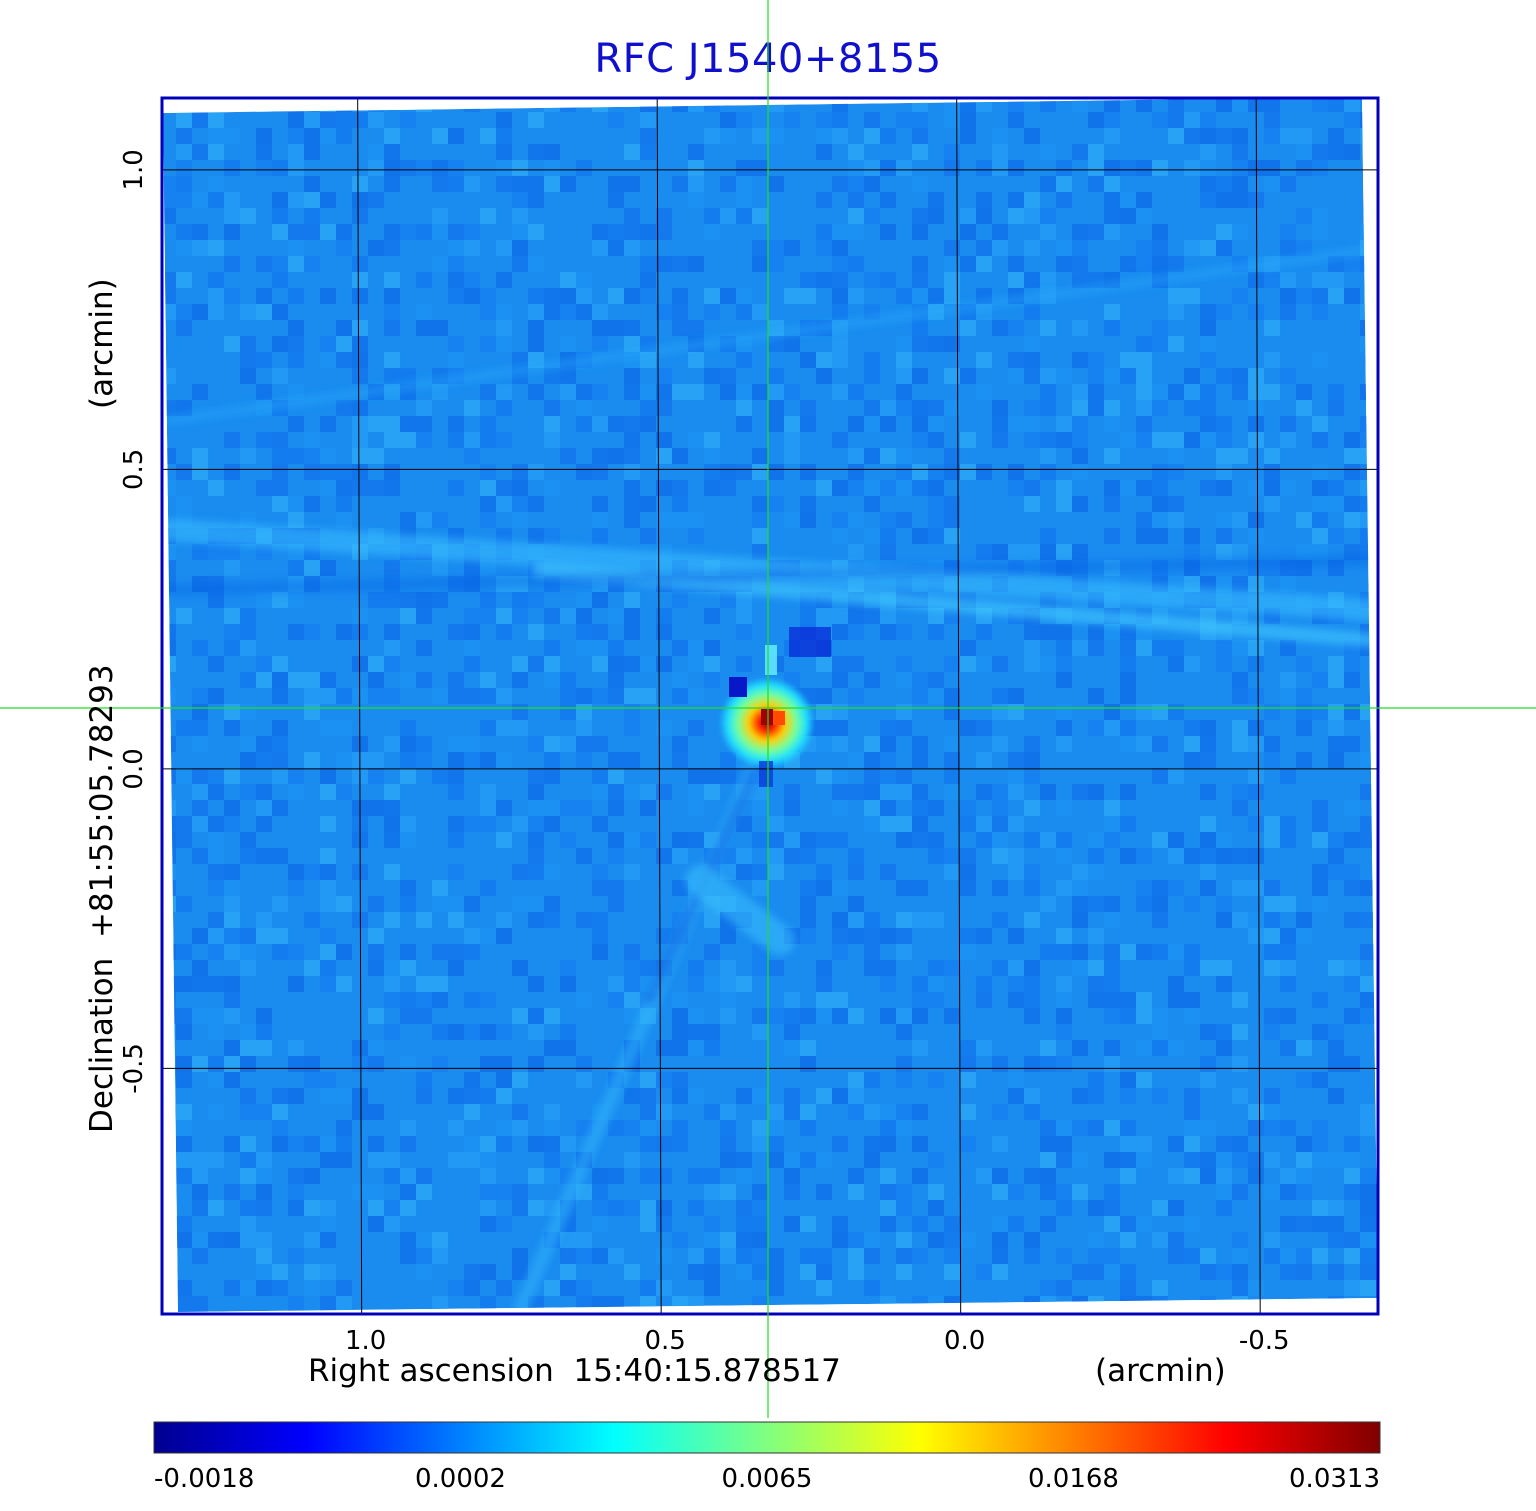 This screenshot has width=1536, height=1511. I want to click on colorbar-tick-label: 0.0313, so click(1334, 1479).